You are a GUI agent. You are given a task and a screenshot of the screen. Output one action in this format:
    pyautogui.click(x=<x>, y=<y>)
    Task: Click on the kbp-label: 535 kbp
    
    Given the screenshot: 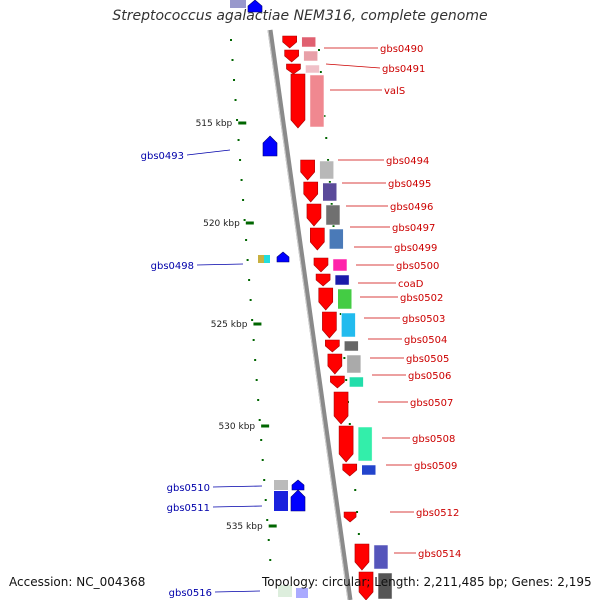 What is the action you would take?
    pyautogui.click(x=244, y=527)
    